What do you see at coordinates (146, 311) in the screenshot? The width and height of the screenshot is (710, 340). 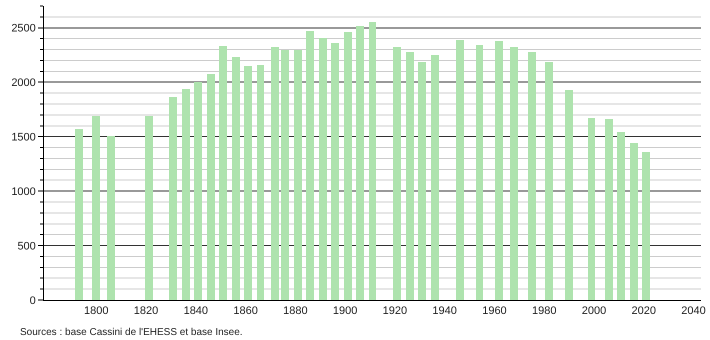 I see `x-tick-label: 1820` at bounding box center [146, 311].